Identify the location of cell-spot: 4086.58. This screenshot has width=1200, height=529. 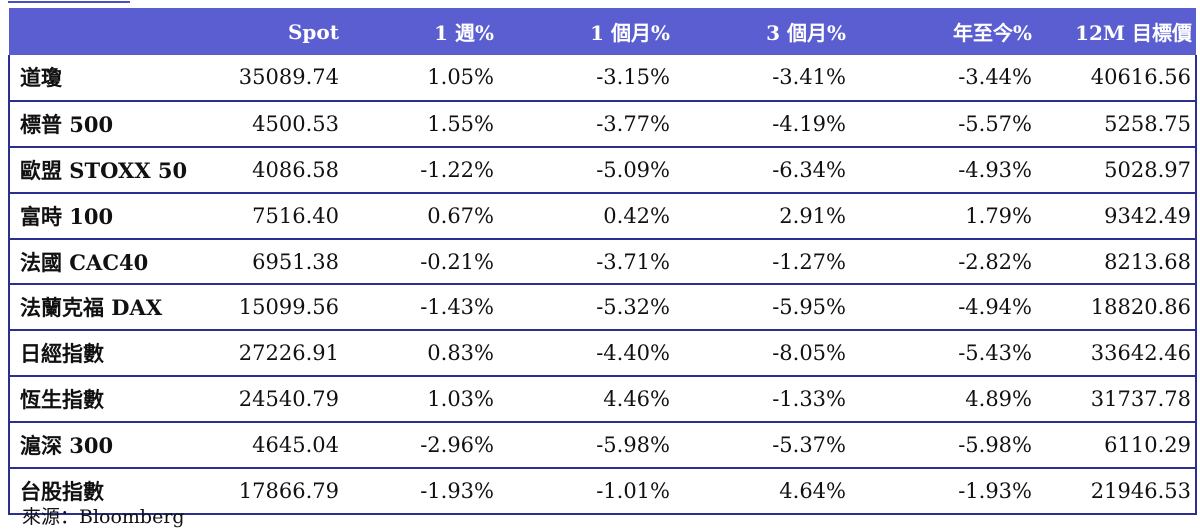
(283, 170).